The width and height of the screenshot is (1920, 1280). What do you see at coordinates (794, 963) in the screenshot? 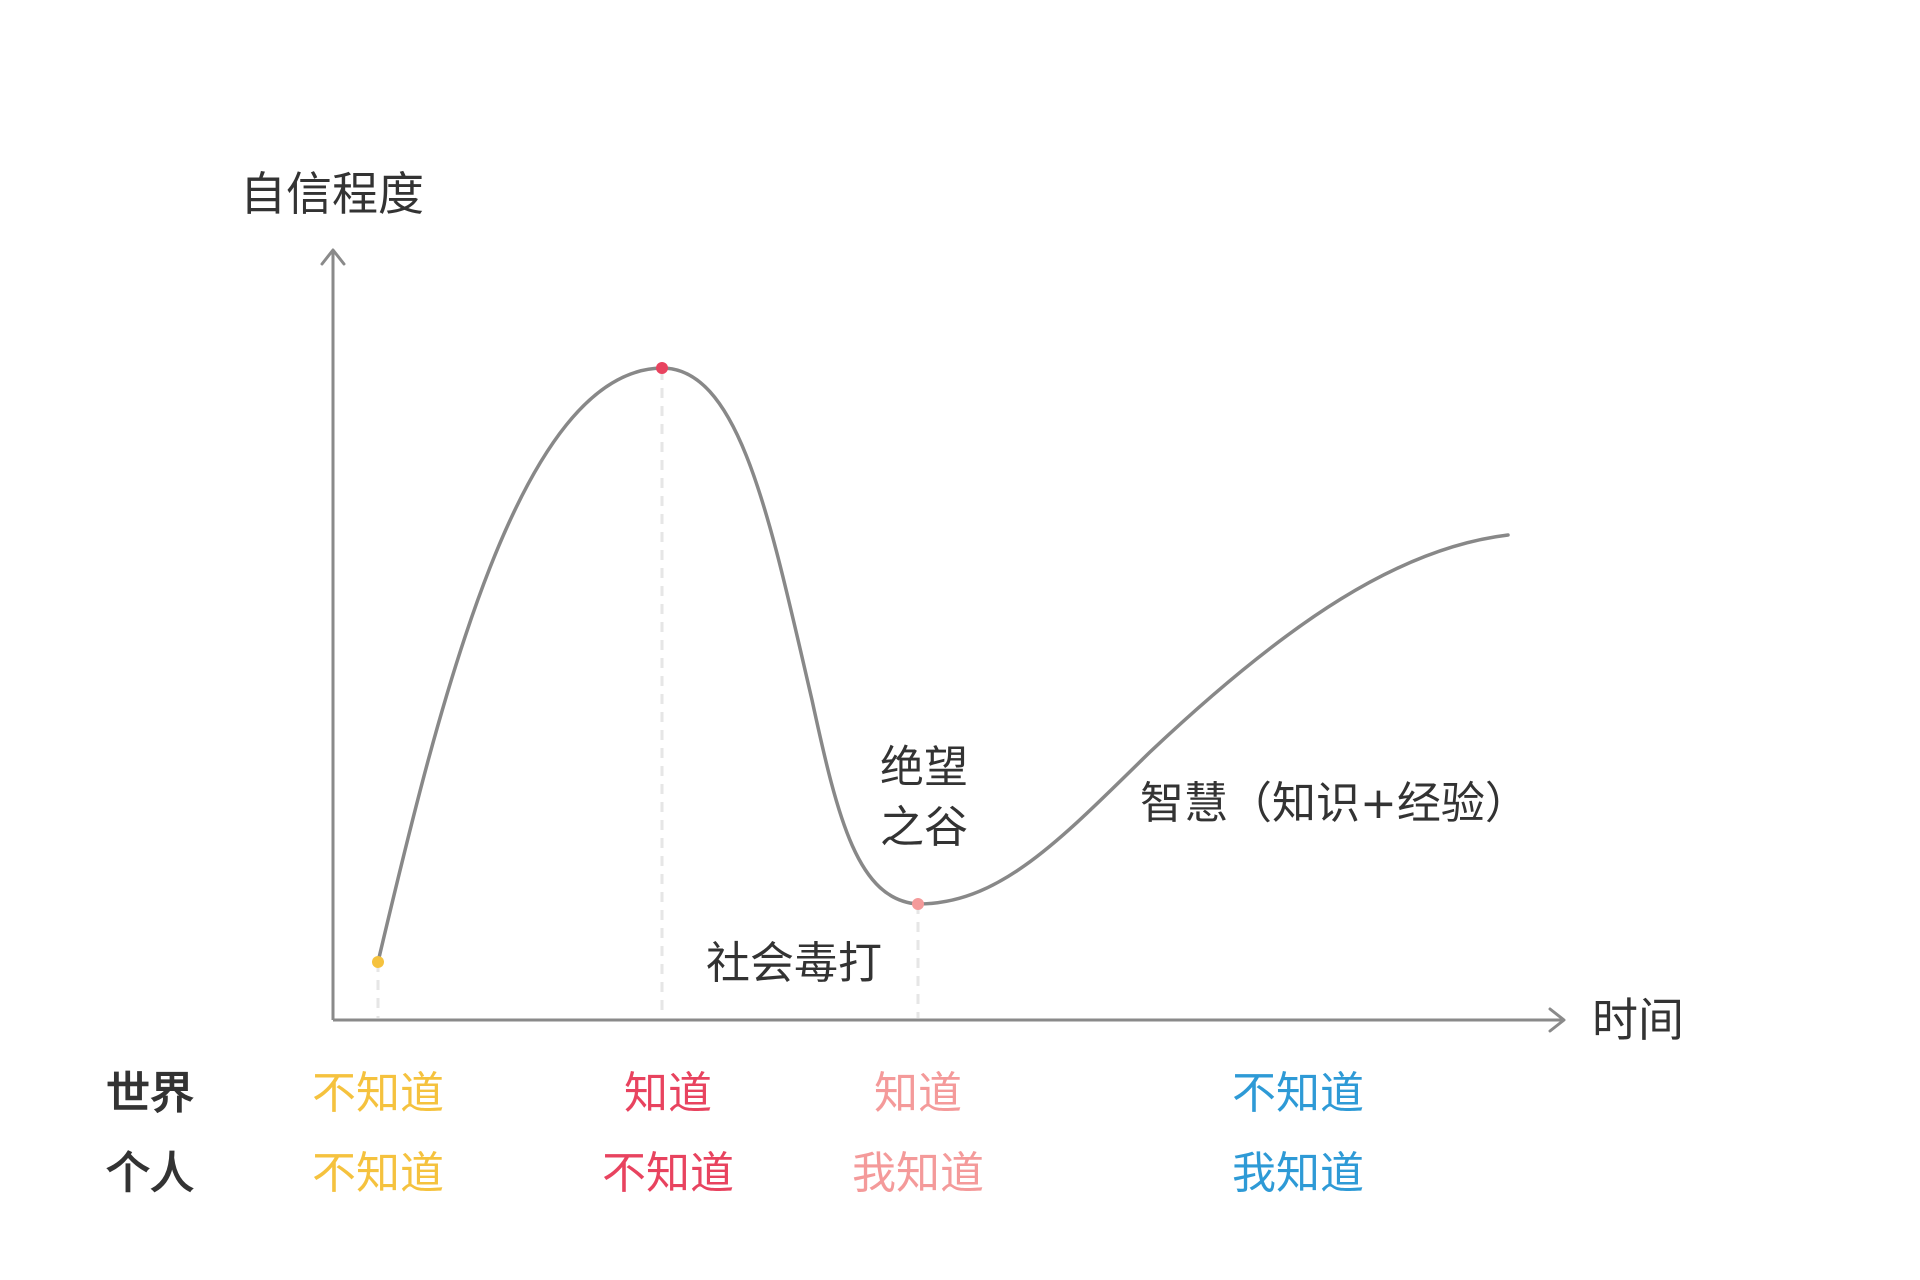
I see `beating-label: 社会毒打` at bounding box center [794, 963].